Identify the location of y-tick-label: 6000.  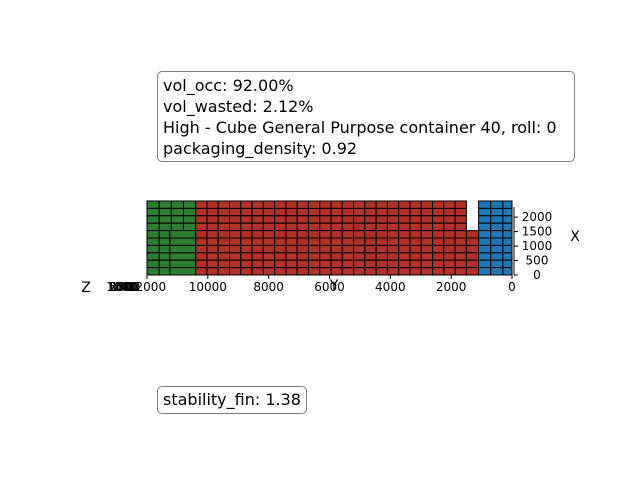
(329, 287).